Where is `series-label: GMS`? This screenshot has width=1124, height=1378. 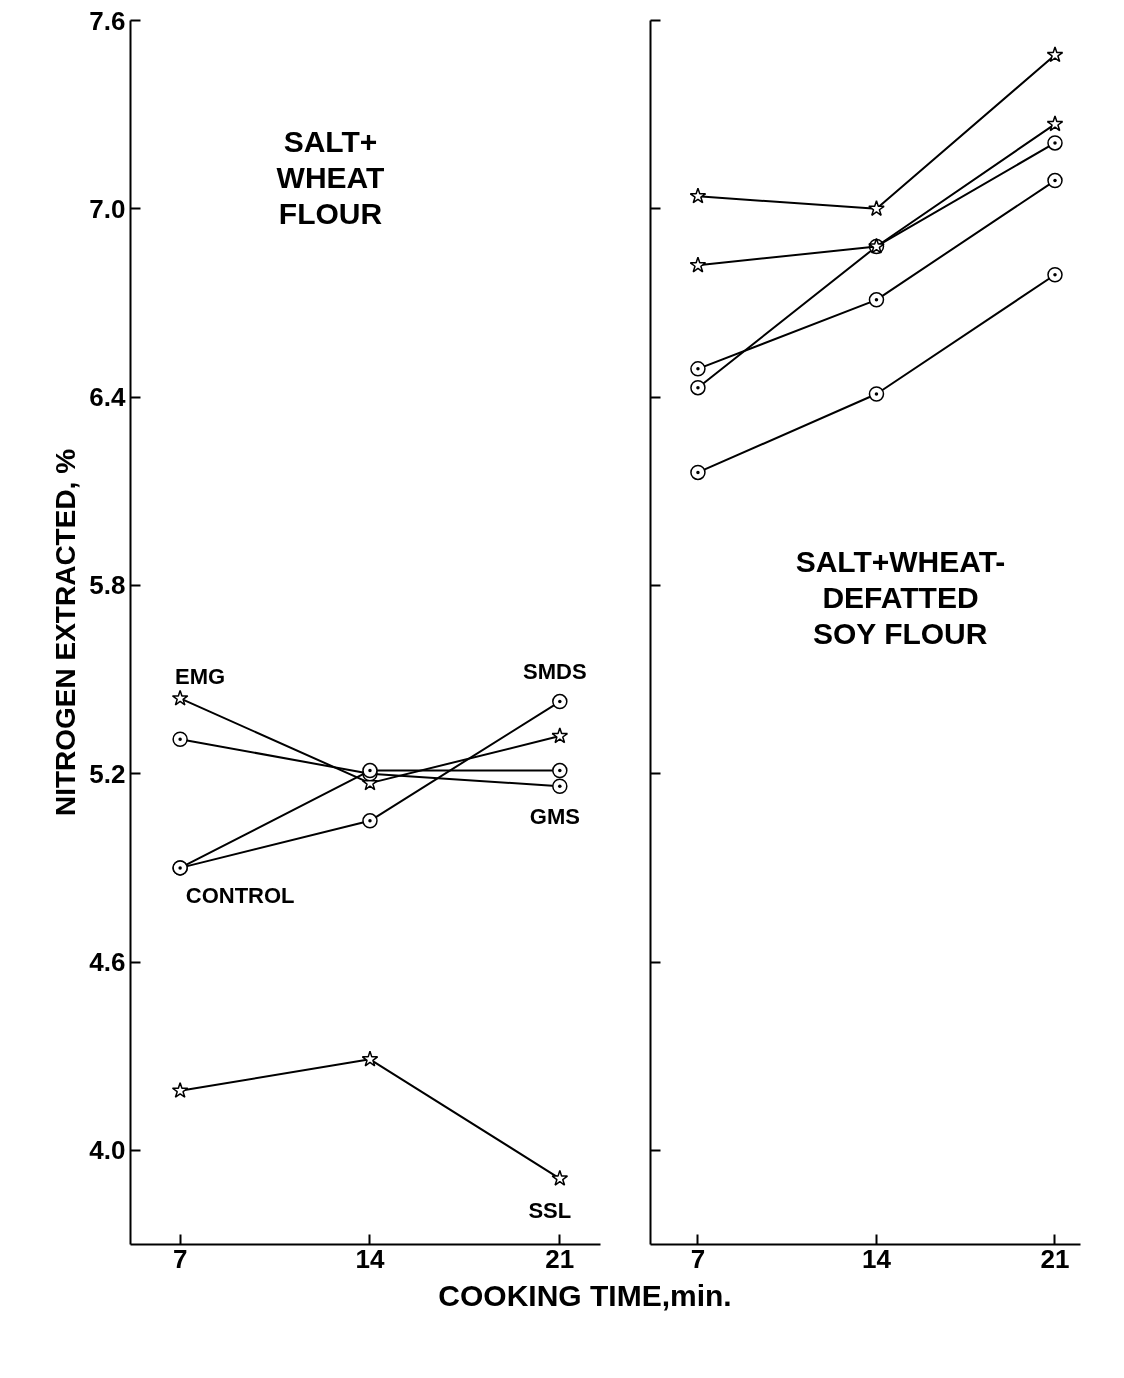
series-label: GMS is located at coordinates (554, 816).